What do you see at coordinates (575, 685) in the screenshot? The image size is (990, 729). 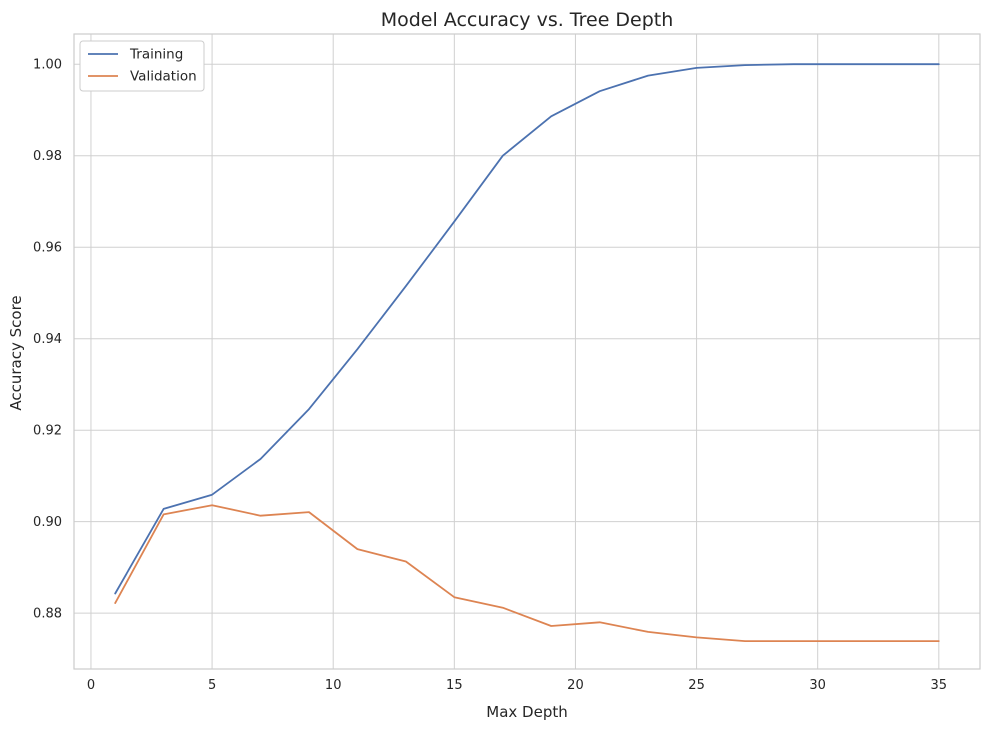 I see `x-tick-label: 20` at bounding box center [575, 685].